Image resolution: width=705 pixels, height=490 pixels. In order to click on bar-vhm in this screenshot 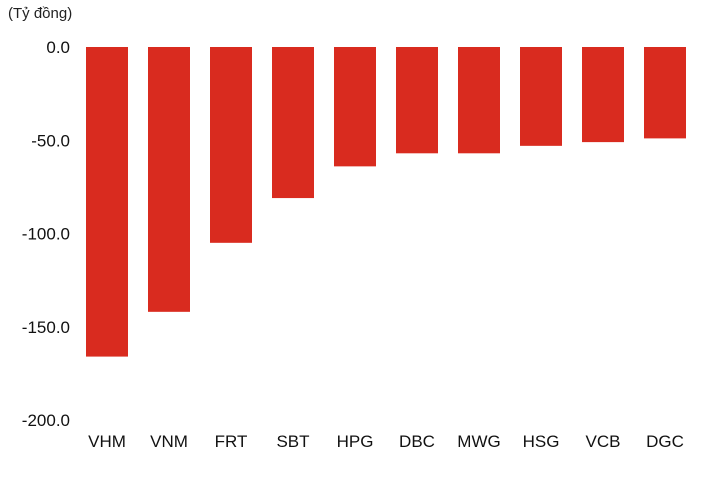, I will do `click(107, 202)`.